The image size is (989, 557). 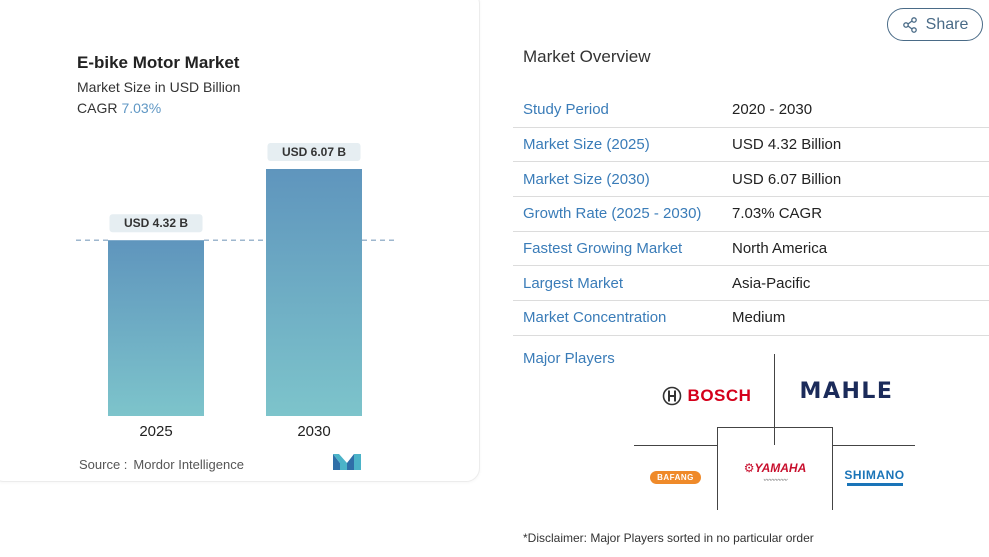 I want to click on bar-2025, so click(x=156, y=328).